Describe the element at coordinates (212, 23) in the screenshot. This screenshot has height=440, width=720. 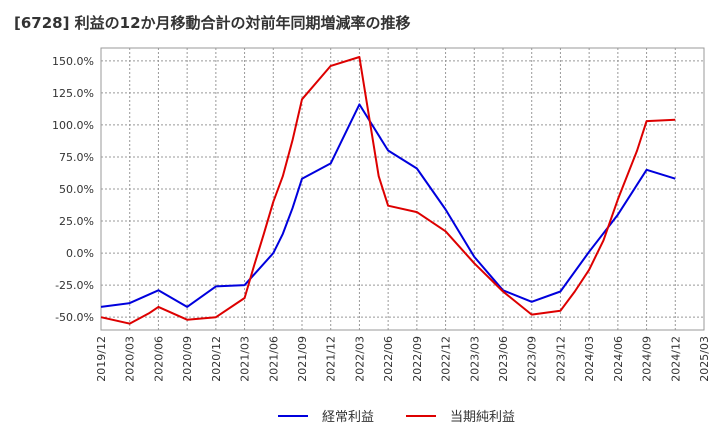
I see `chart-title: [6728] 利益の12か月移動合計の対前年同期増減率の推移` at that location.